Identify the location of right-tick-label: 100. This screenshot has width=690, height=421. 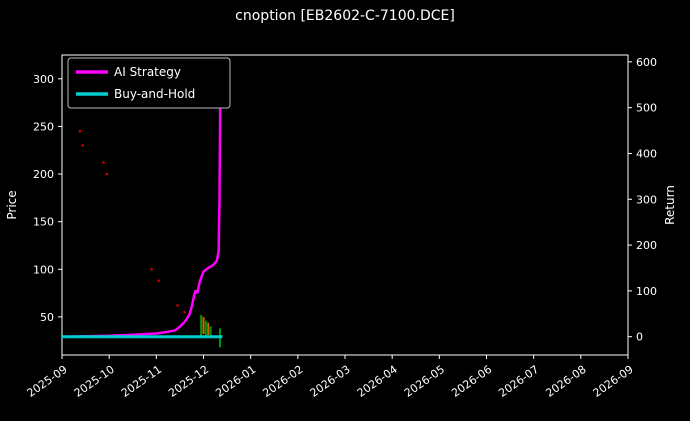
(646, 291).